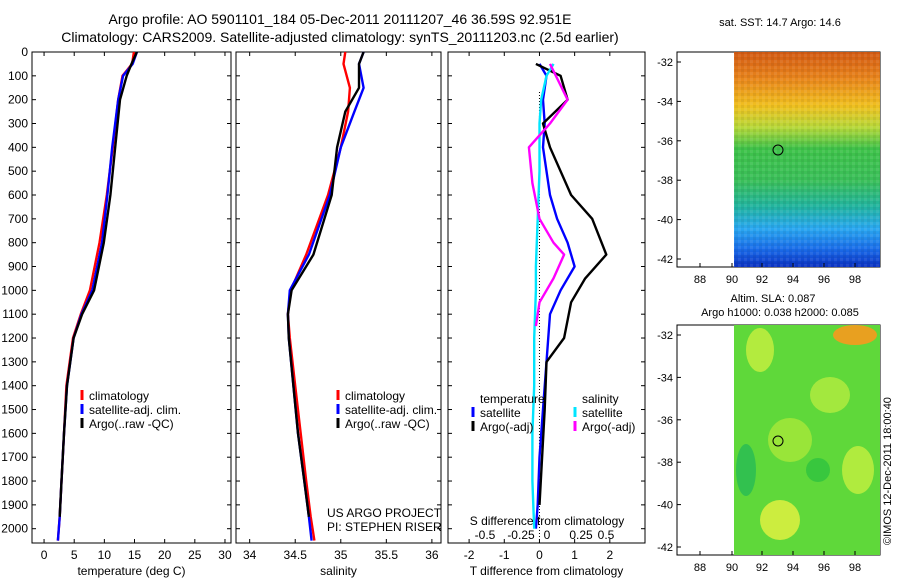 This screenshot has width=900, height=580. I want to click on x-tick-label-top: 0.5, so click(606, 535).